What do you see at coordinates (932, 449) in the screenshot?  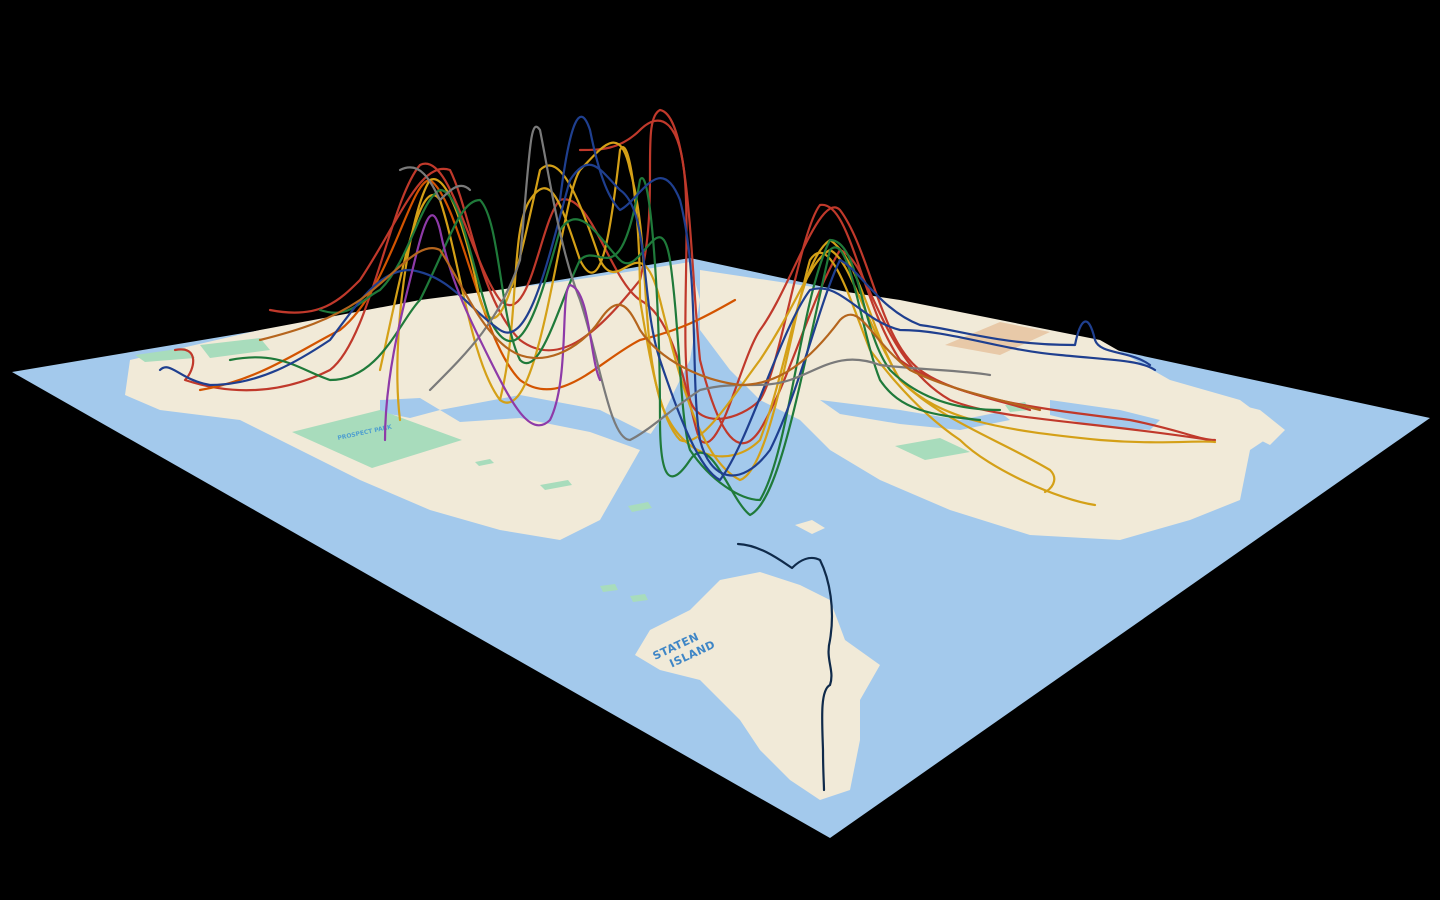 I see `park-flushing` at bounding box center [932, 449].